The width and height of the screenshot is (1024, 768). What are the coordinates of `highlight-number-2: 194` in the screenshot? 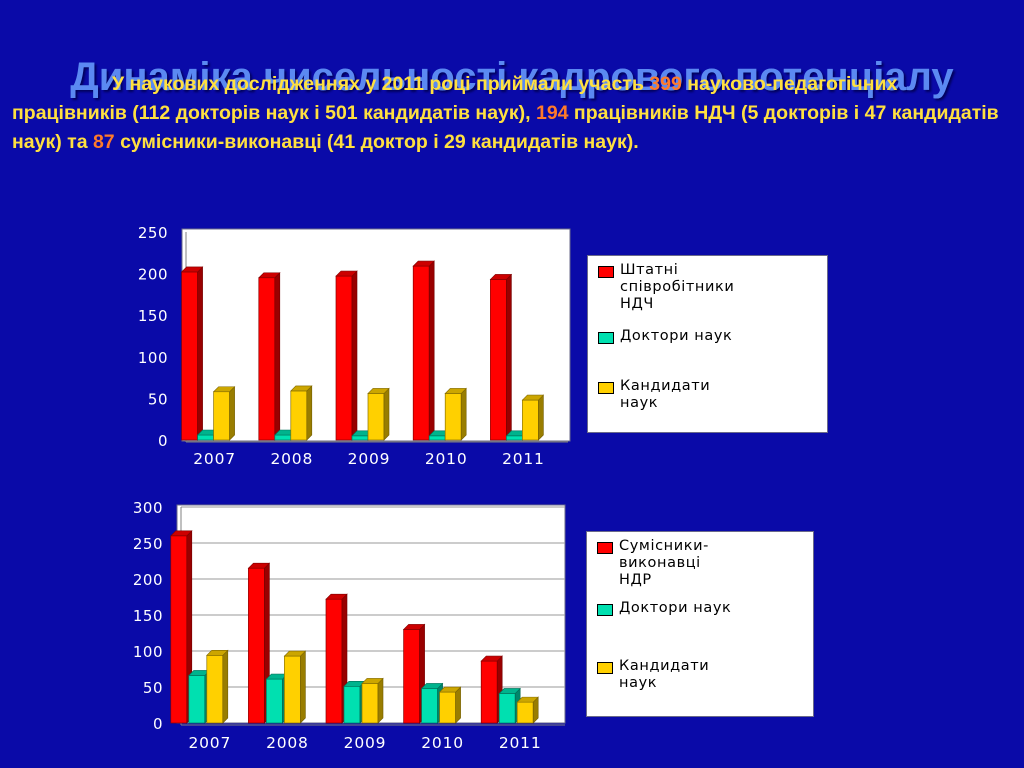 It's located at (552, 113).